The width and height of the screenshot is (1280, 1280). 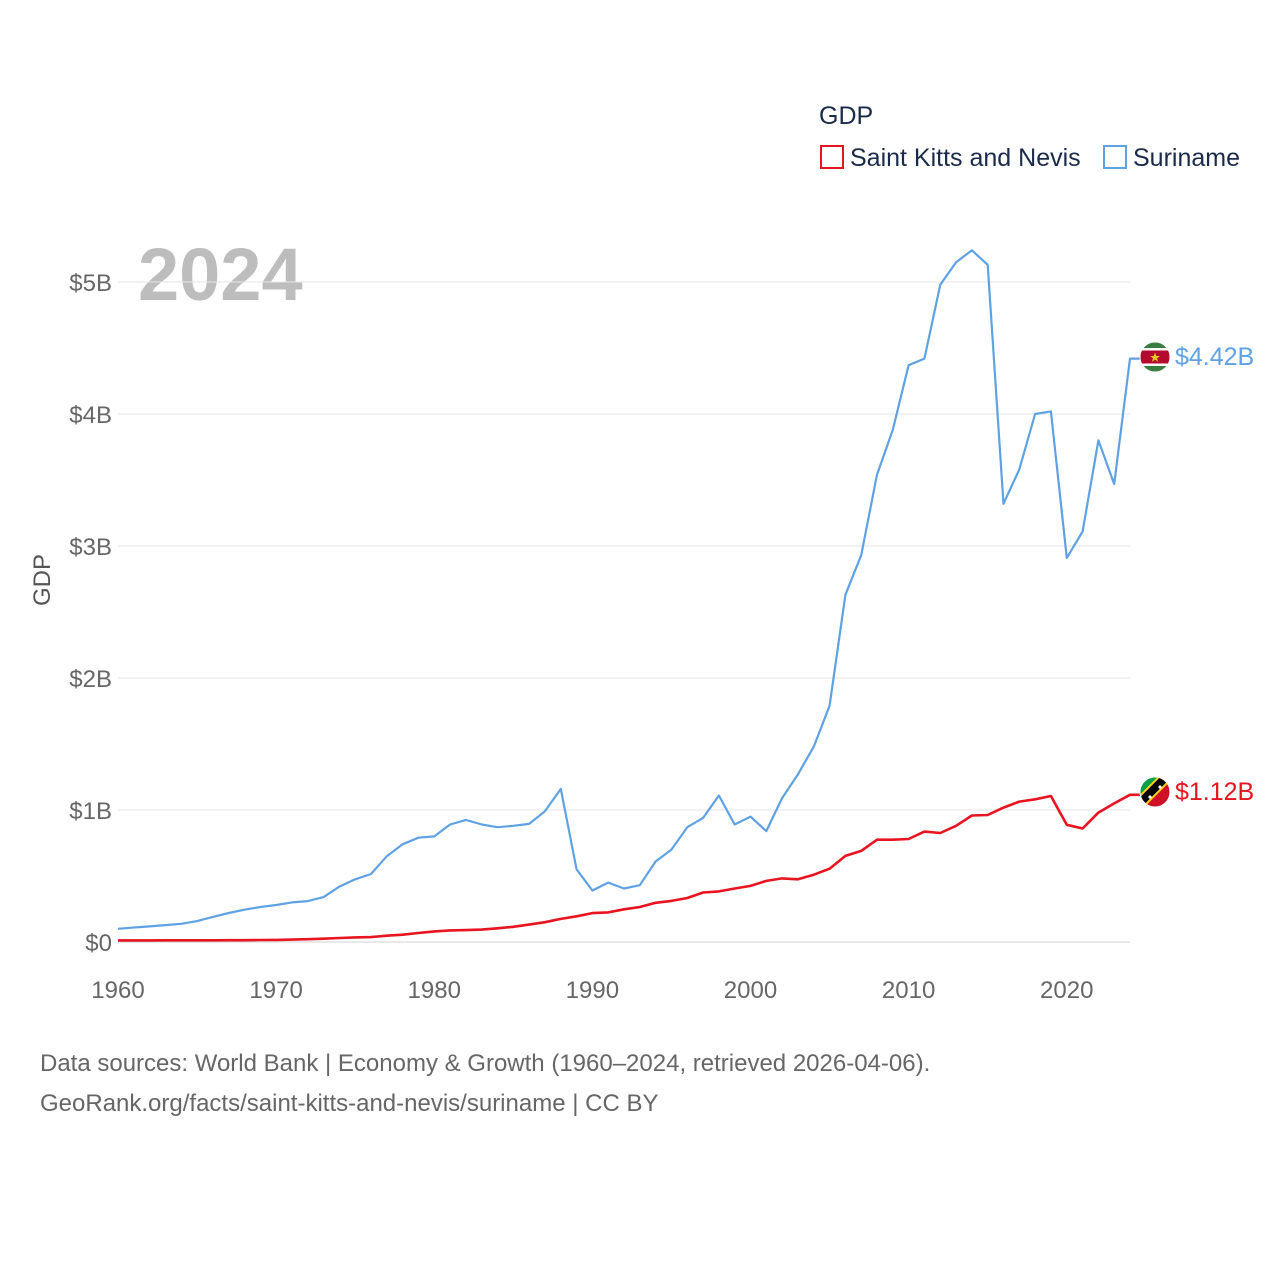 I want to click on suriname-flag-icon, so click(x=1155, y=357).